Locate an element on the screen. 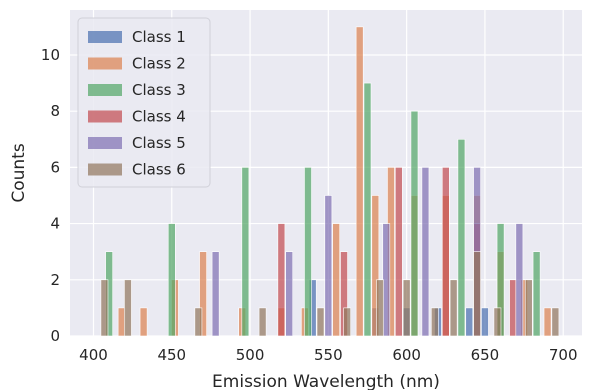 Image resolution: width=589 pixels, height=390 pixels. legend-label: Class 6 is located at coordinates (159, 170).